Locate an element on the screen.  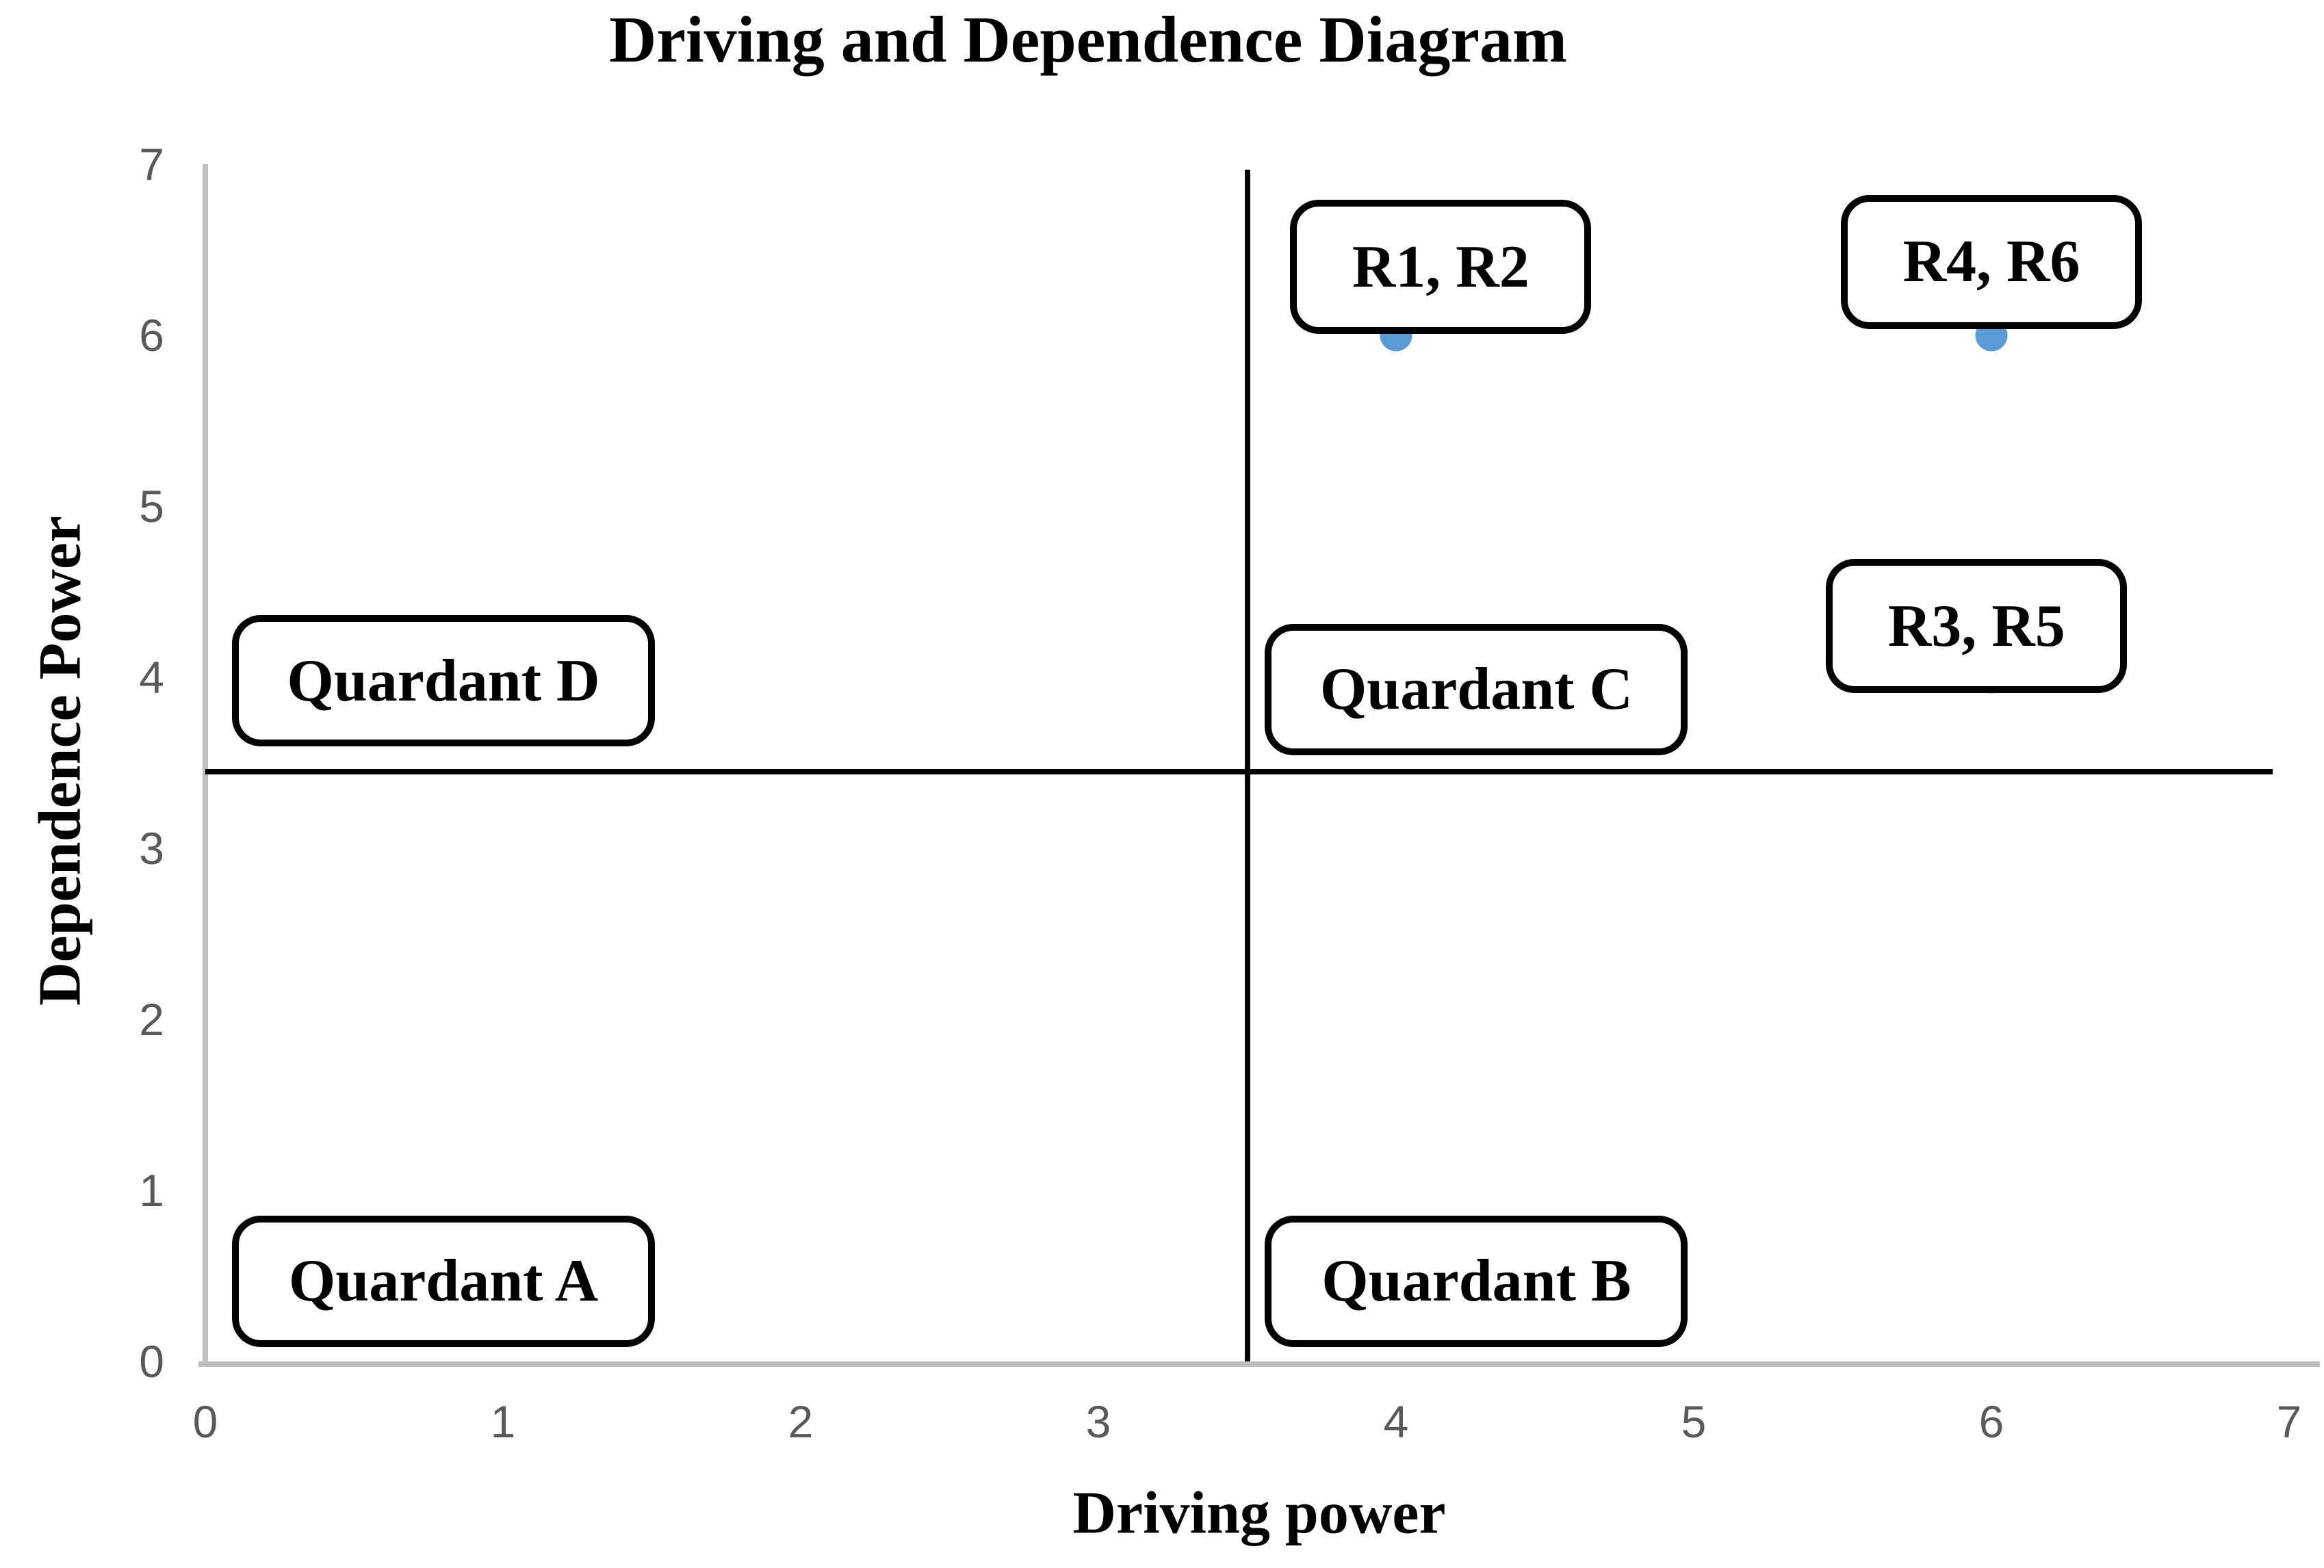
y-tick-label: 5 is located at coordinates (151, 507).